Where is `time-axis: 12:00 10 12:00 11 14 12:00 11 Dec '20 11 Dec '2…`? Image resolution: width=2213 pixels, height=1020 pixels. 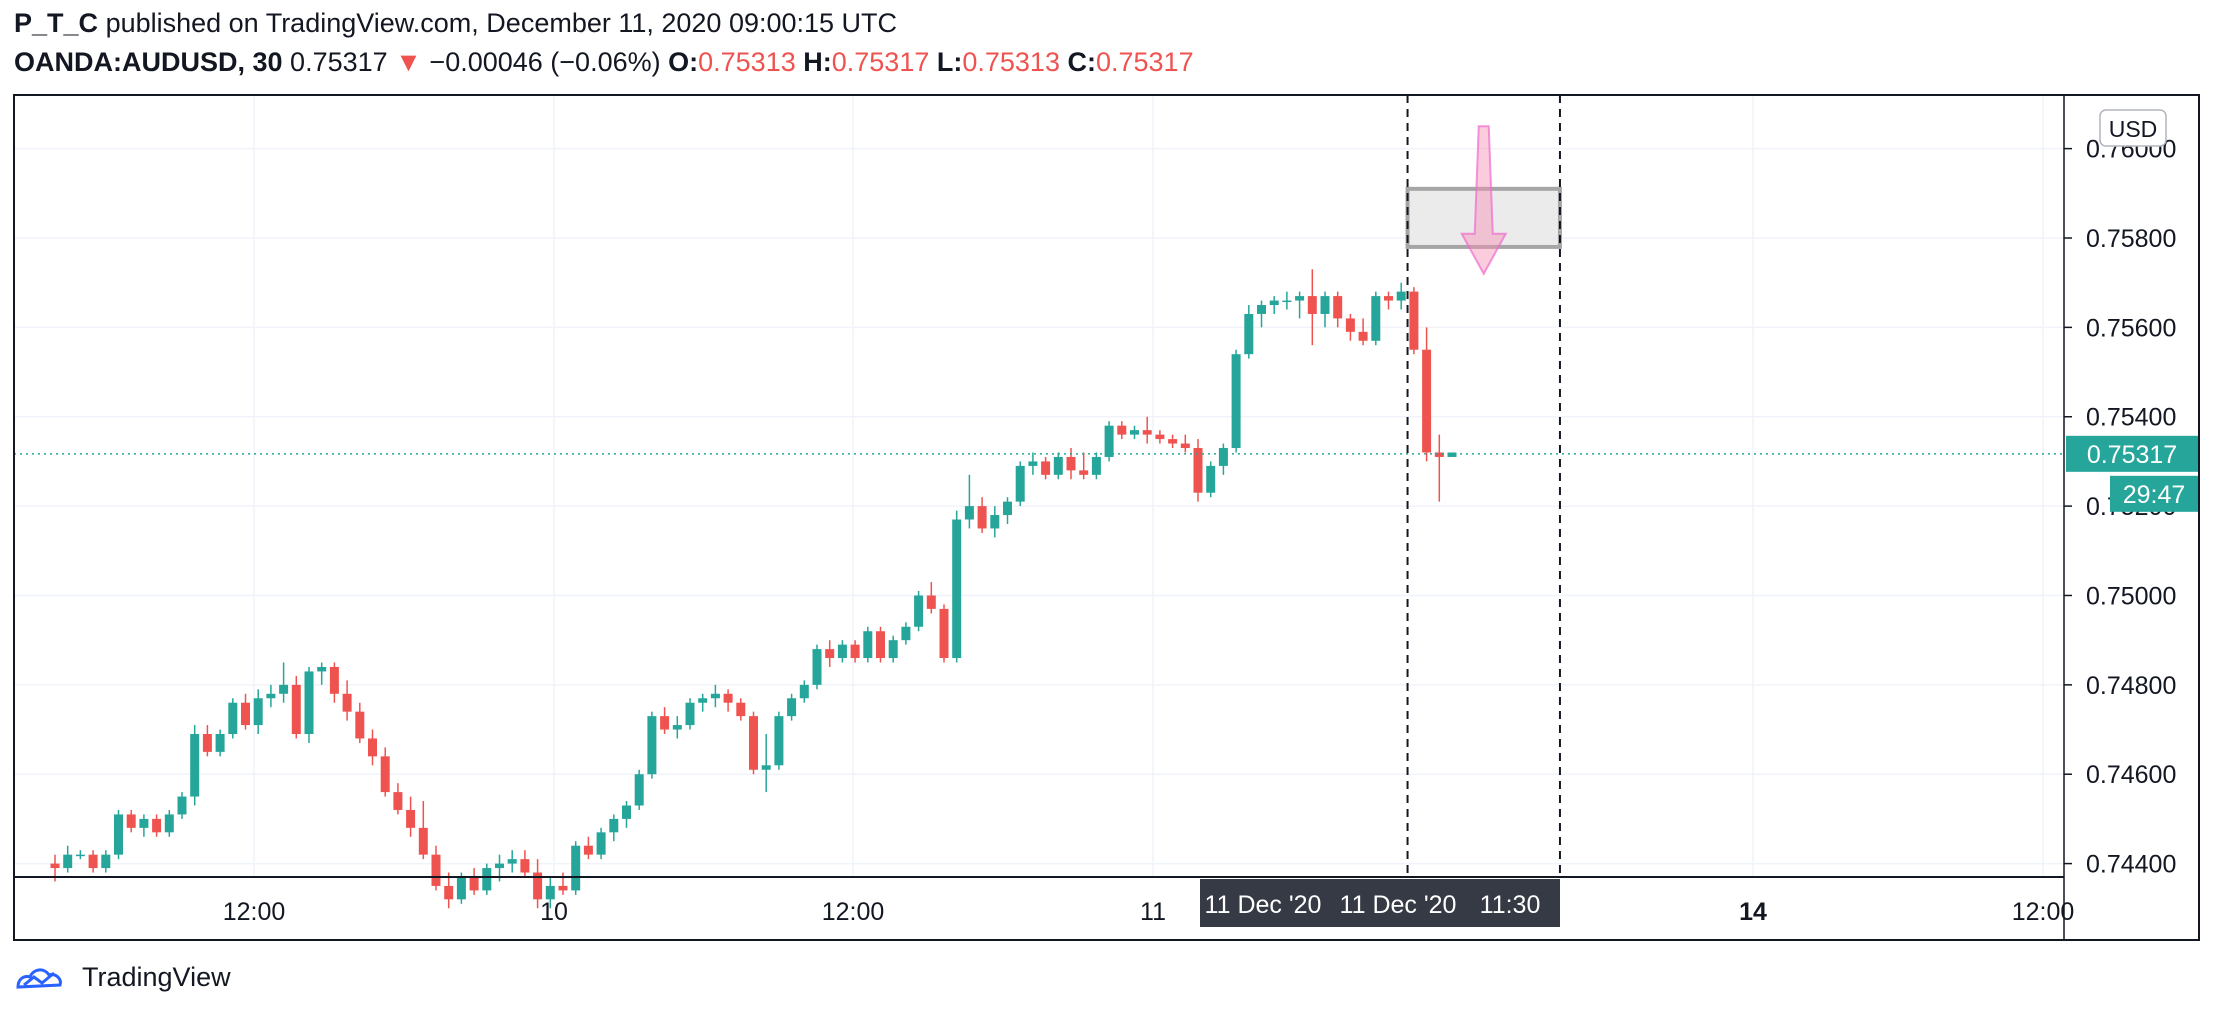
time-axis: 12:00 10 12:00 11 14 12:00 11 Dec '20 11 Dec '2… is located at coordinates (1044, 901).